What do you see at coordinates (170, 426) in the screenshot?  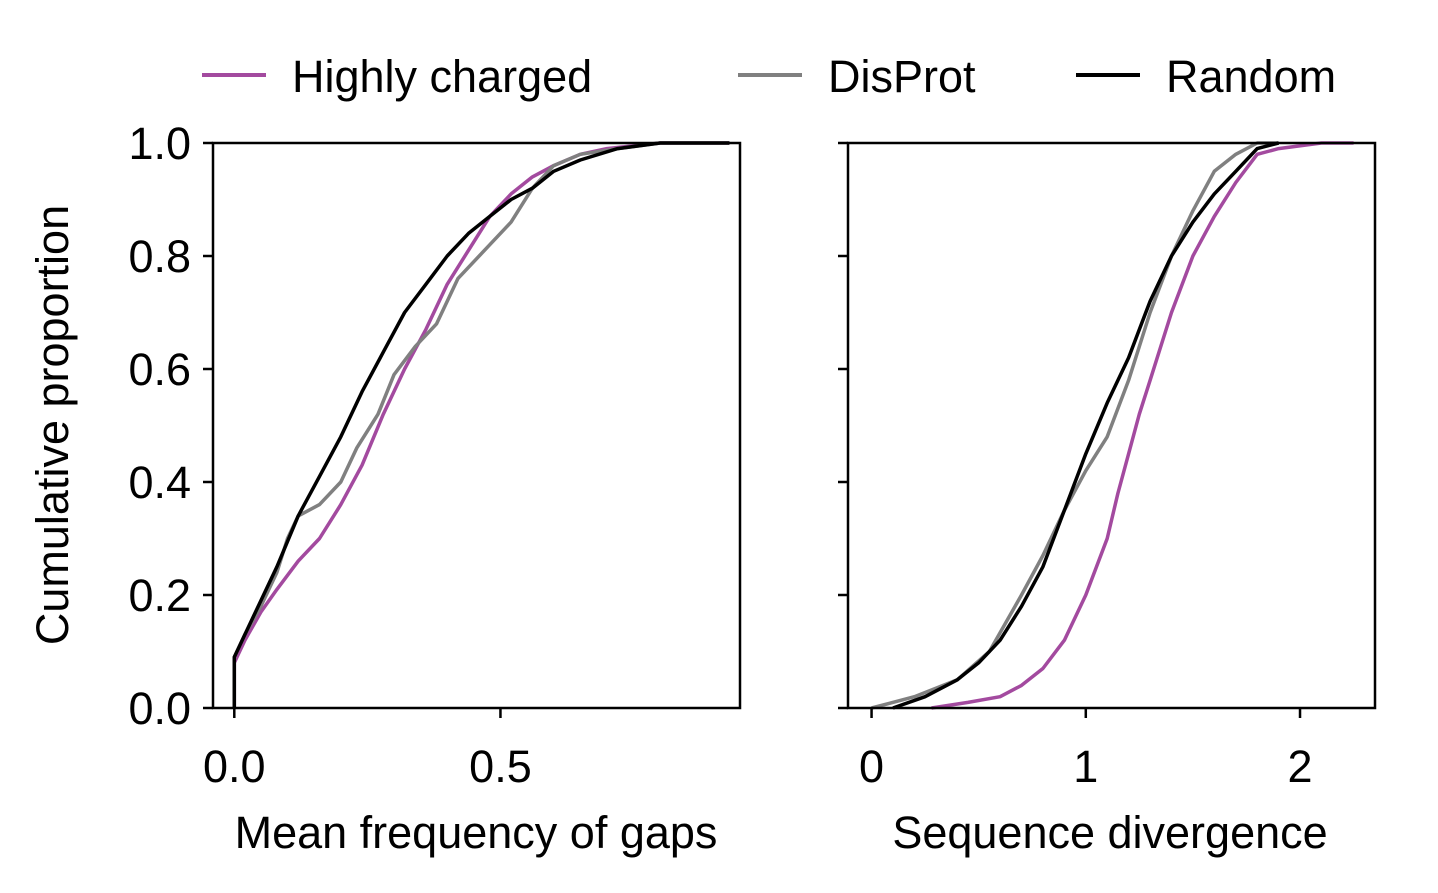 I see `panel-gaps-y-ticks: 0.0 0.2 0.4 0.6 0.8 1.0` at bounding box center [170, 426].